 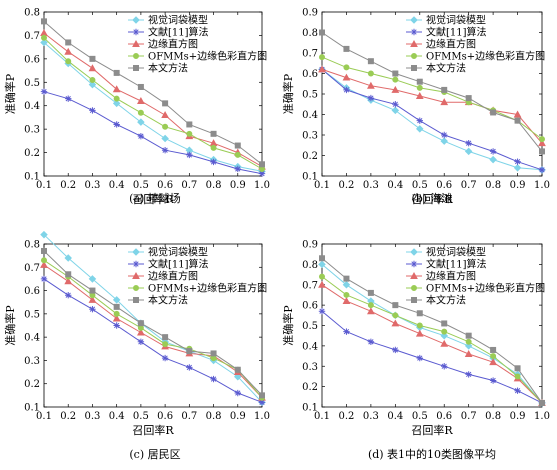 What do you see at coordinates (153, 199) in the screenshot?
I see `x-axis-label: 召回率R` at bounding box center [153, 199].